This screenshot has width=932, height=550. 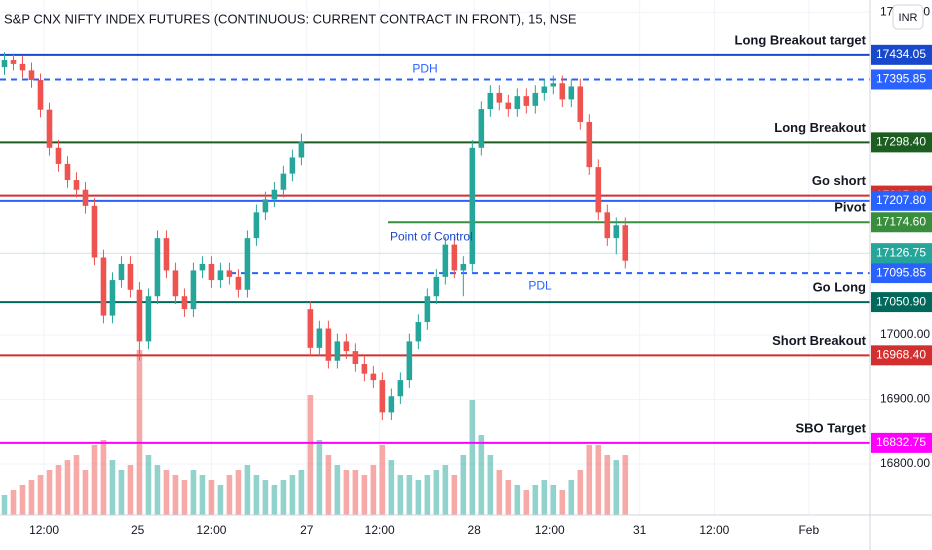 What do you see at coordinates (905, 399) in the screenshot?
I see `y-tick-label: 16900.00` at bounding box center [905, 399].